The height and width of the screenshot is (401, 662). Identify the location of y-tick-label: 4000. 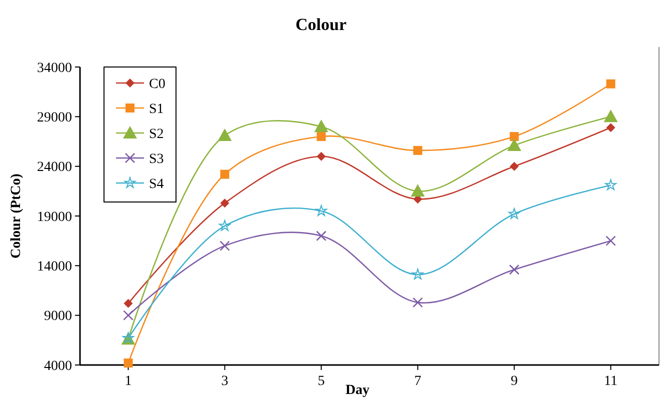
(58, 366).